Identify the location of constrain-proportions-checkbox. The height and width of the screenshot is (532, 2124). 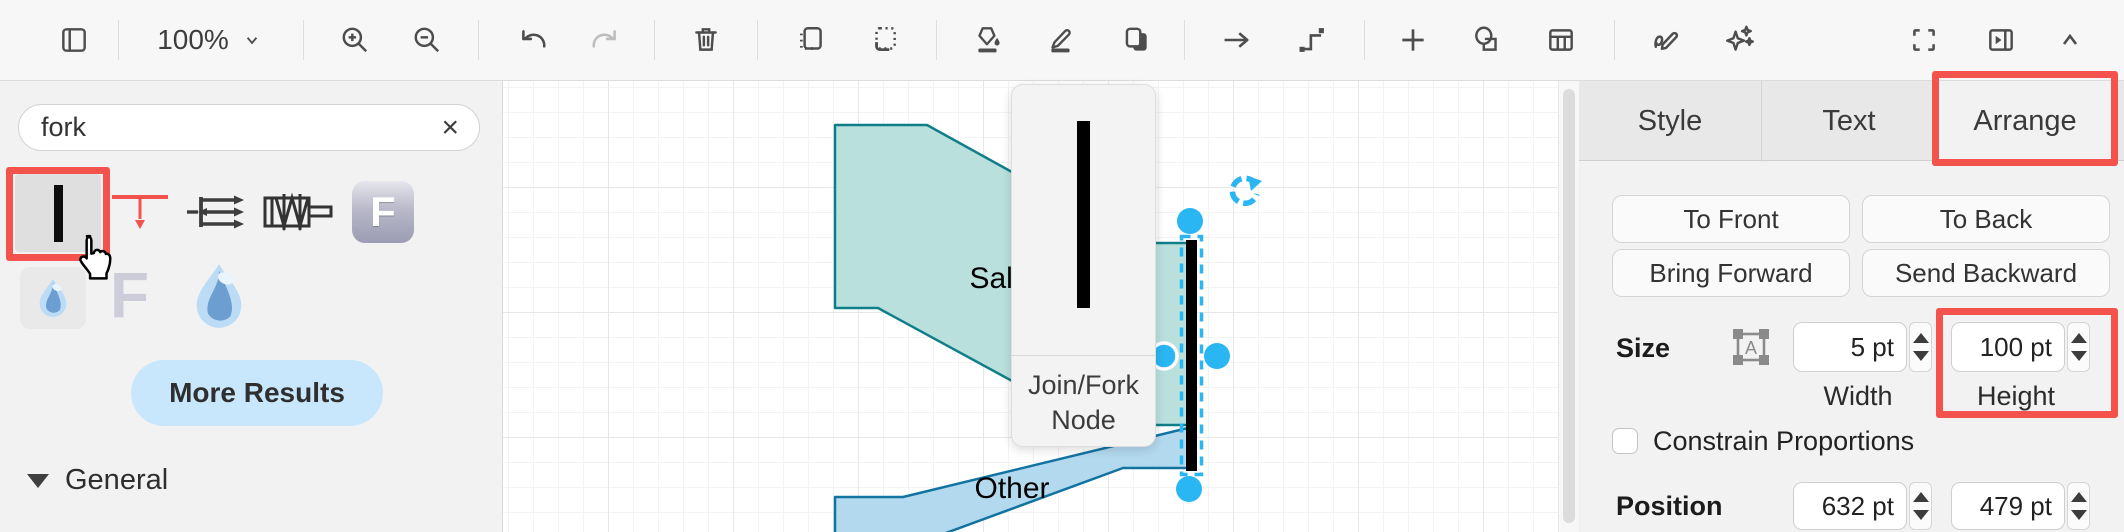
(1625, 441).